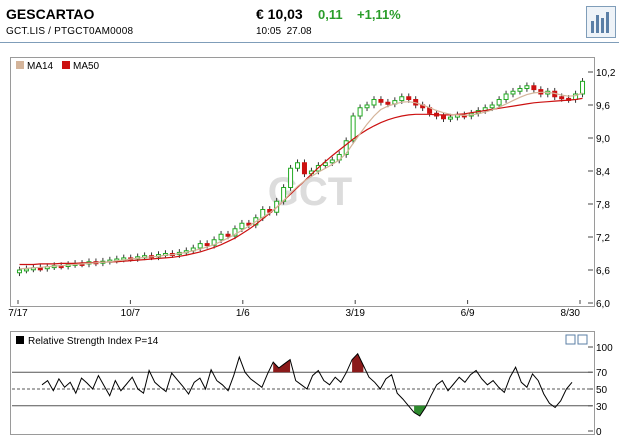 The height and width of the screenshot is (439, 619). What do you see at coordinates (379, 14) in the screenshot?
I see `price-change-percent: +1,11%` at bounding box center [379, 14].